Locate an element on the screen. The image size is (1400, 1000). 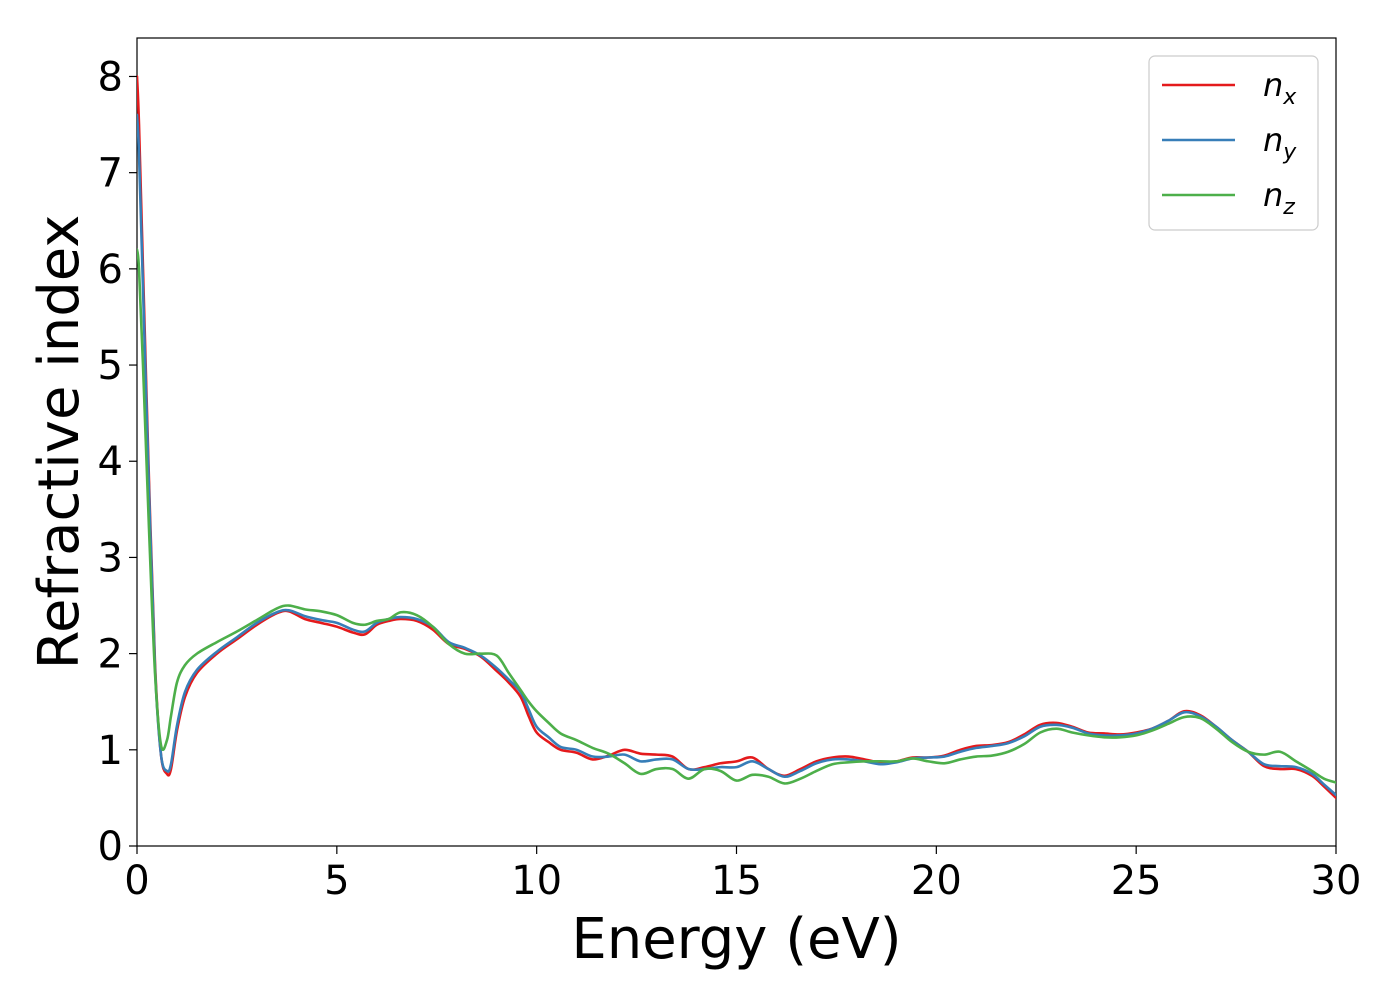
legend-label-subscript: x is located at coordinates (1289, 97).